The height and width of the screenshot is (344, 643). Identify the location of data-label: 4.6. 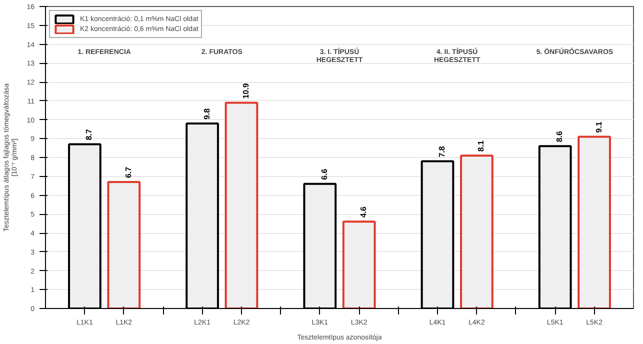
(363, 212).